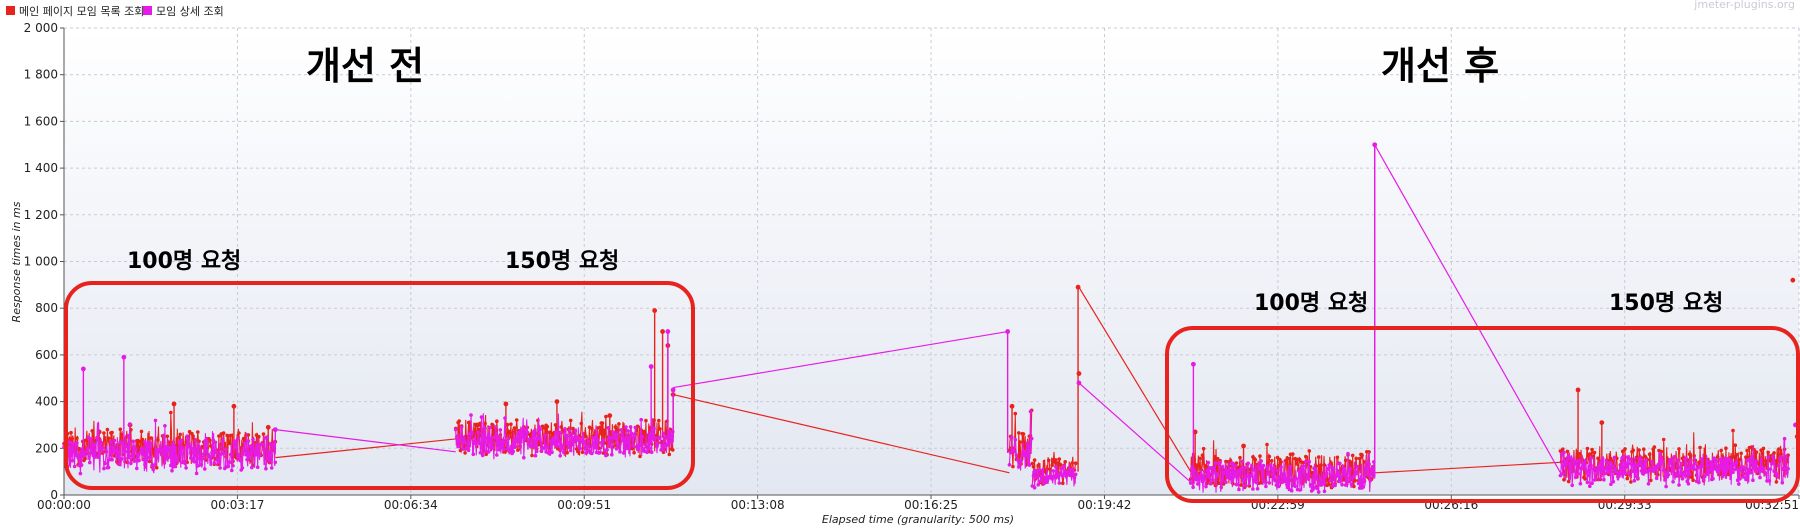 The width and height of the screenshot is (1800, 530). Describe the element at coordinates (41, 121) in the screenshot. I see `y-tick-label: 1 600` at that location.